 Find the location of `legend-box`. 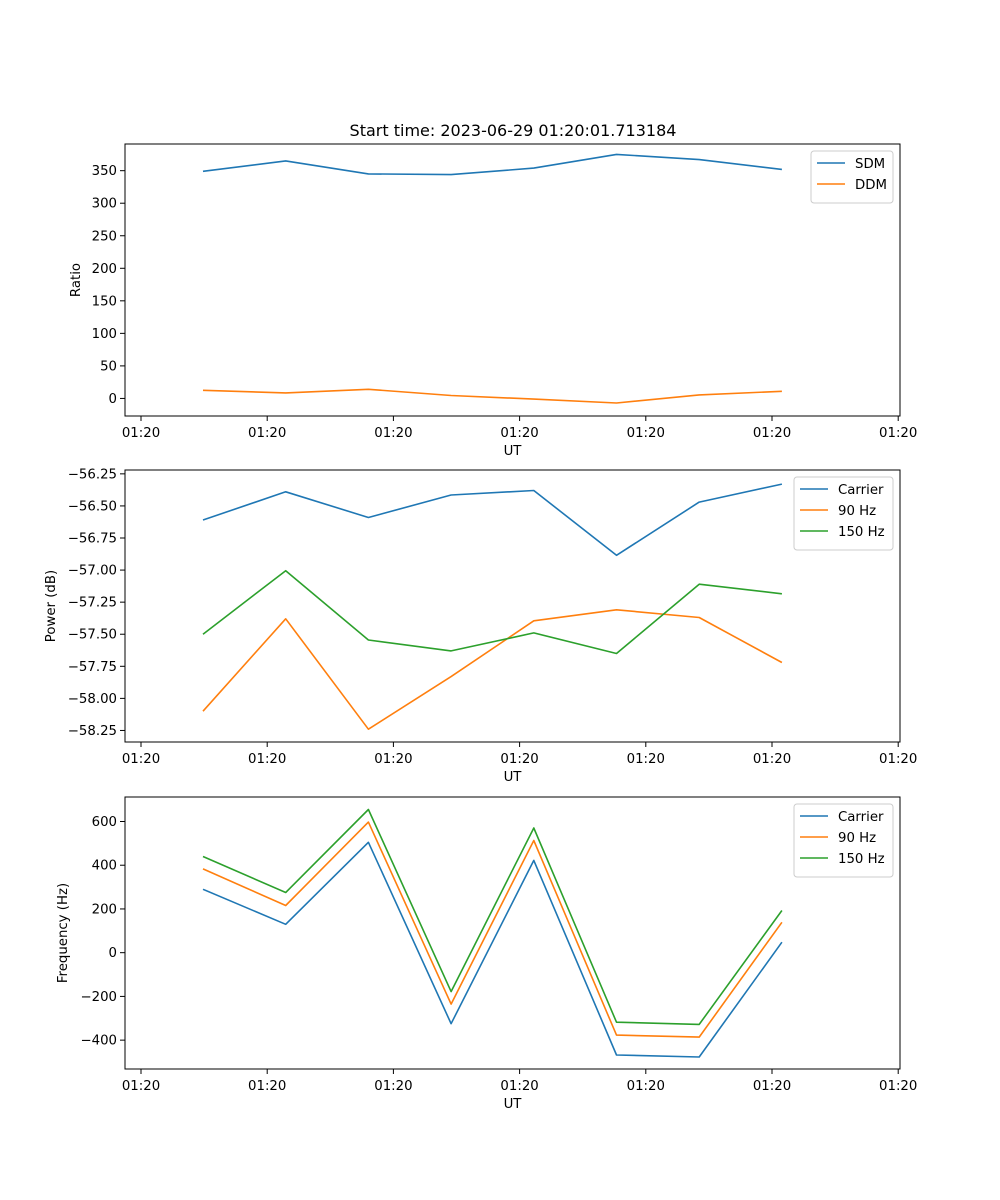

legend-box is located at coordinates (852, 177).